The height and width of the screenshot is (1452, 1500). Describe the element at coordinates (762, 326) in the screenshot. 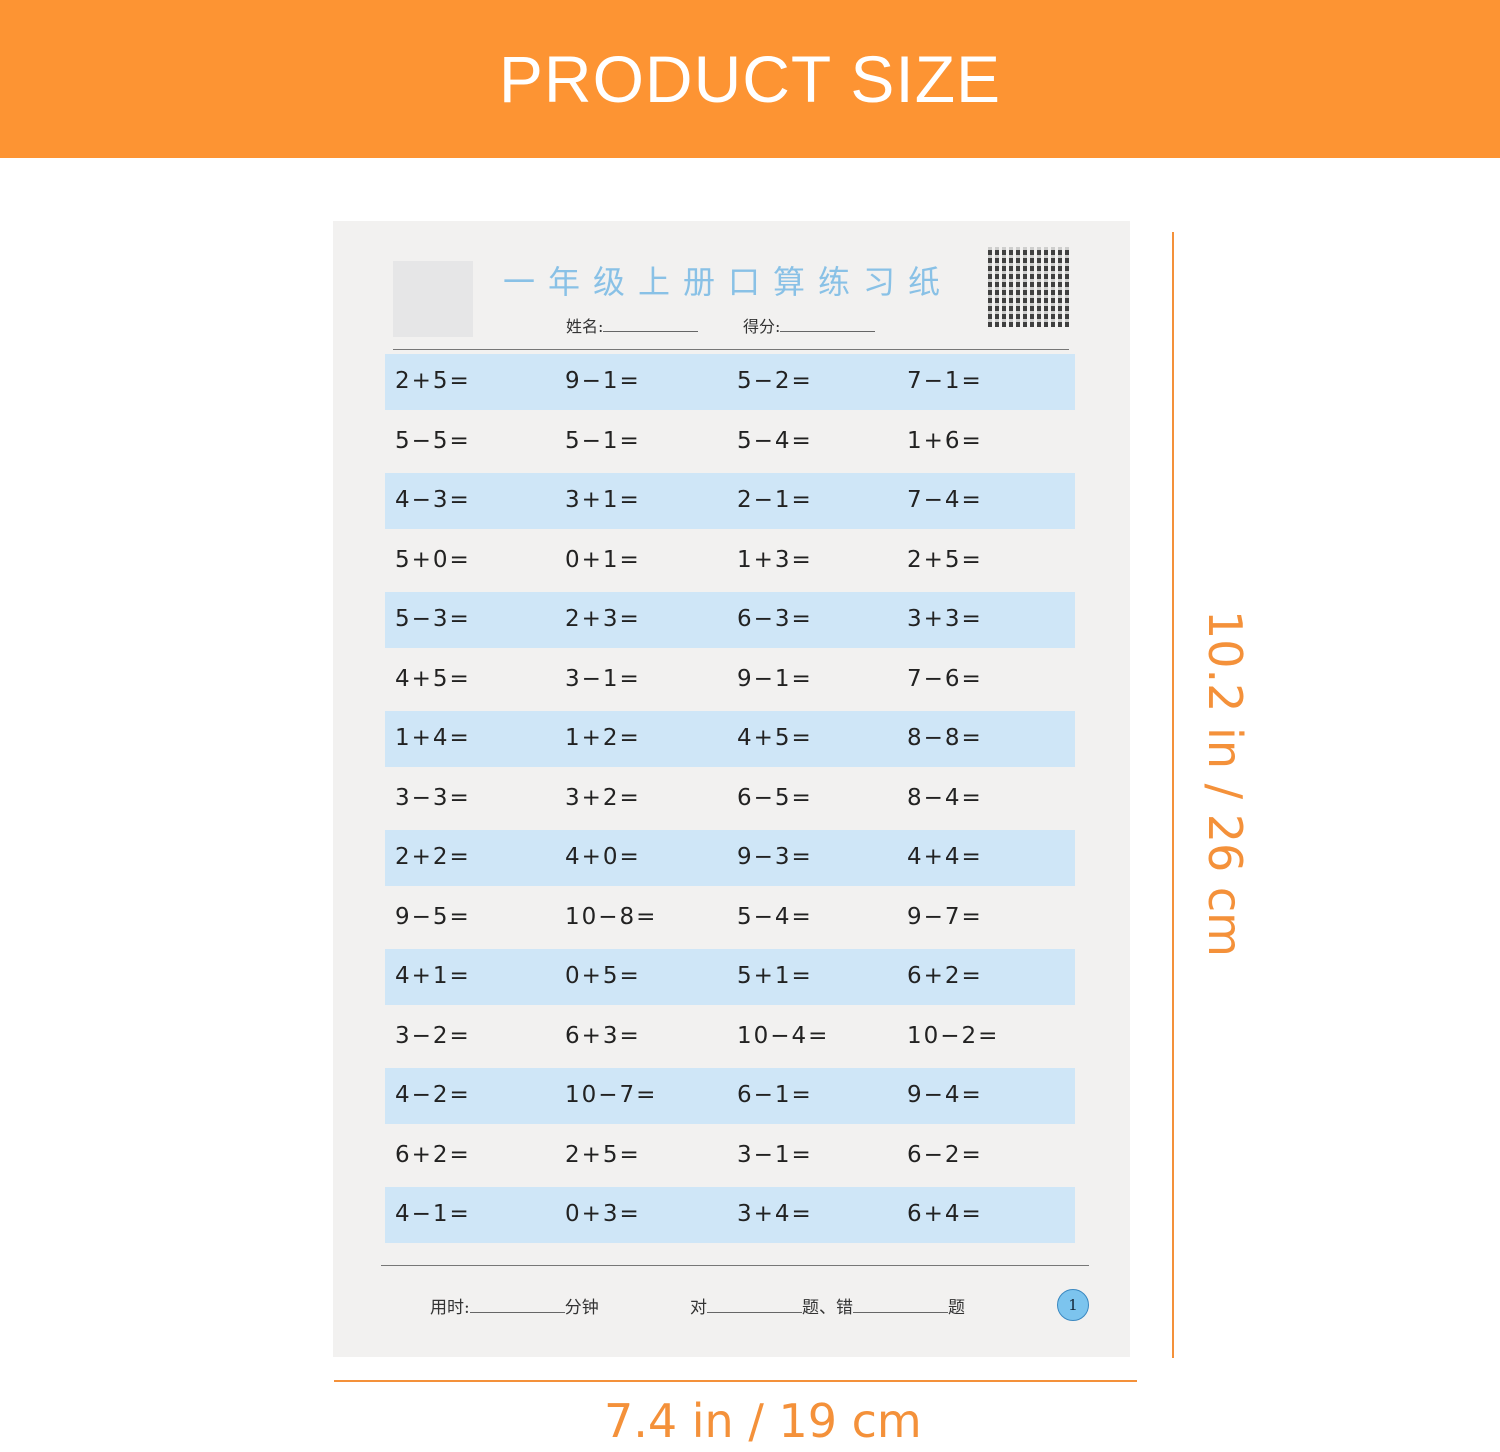

I see `score-label: 得分:` at that location.